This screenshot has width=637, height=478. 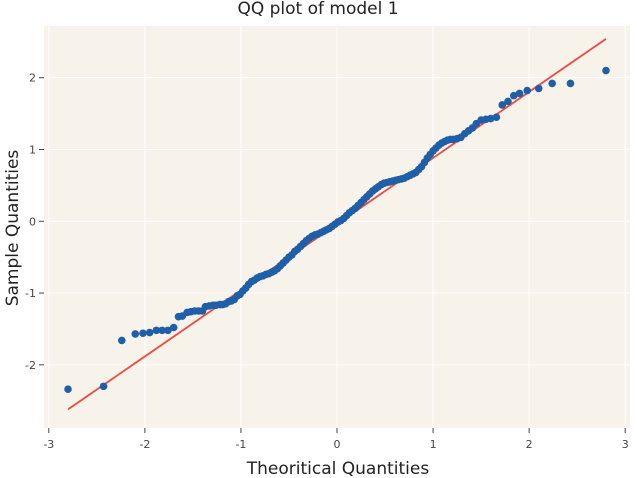 What do you see at coordinates (30, 293) in the screenshot?
I see `y-tick-label: -1` at bounding box center [30, 293].